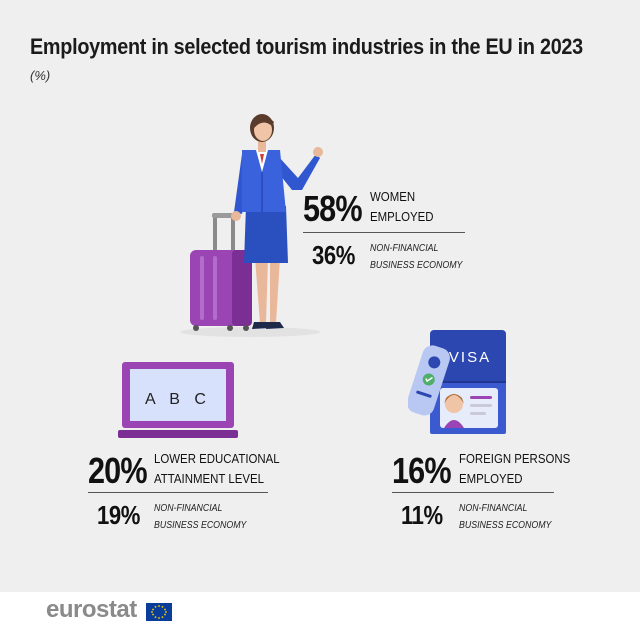  Describe the element at coordinates (505, 525) in the screenshot. I see `foreign-comparison-label-line2: BUSINESS ECONOMY` at that location.